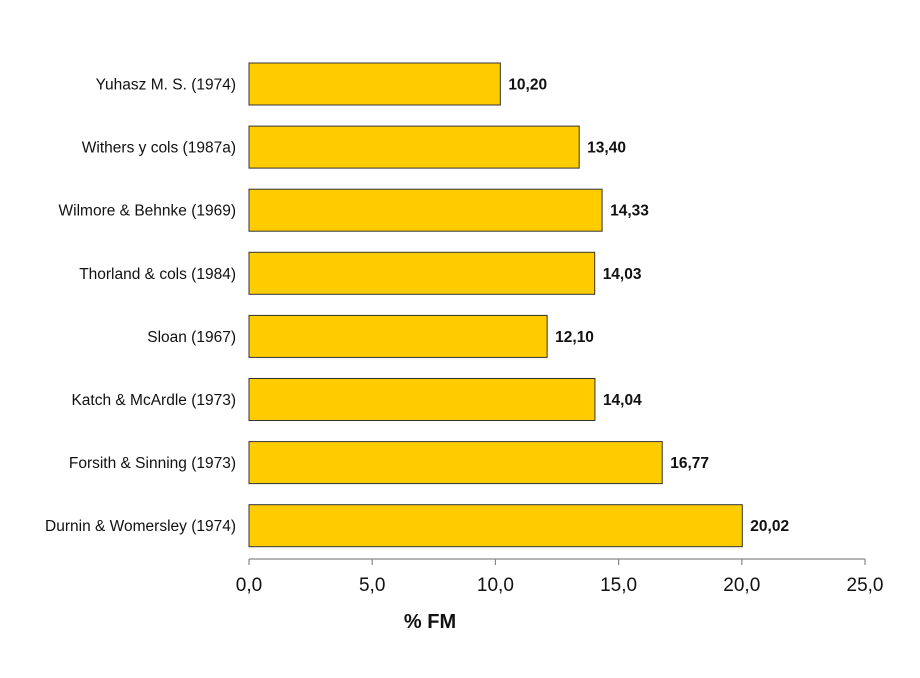 The height and width of the screenshot is (678, 920). I want to click on x-tick-label: 25,0, so click(865, 585).